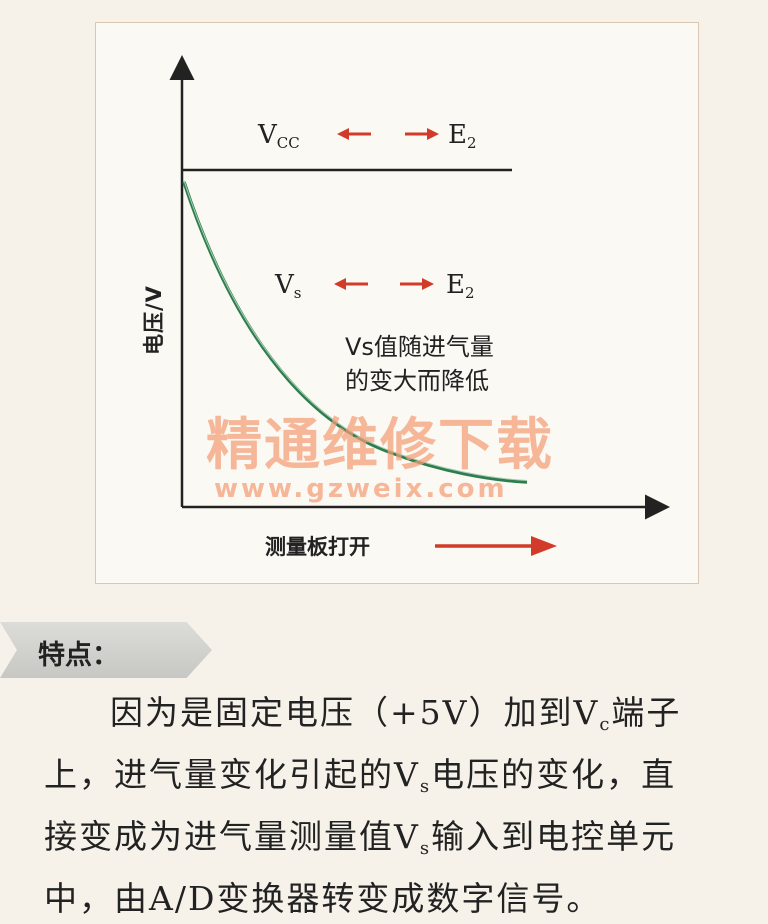 This screenshot has width=768, height=924. I want to click on vcc-left-arrow, so click(354, 134).